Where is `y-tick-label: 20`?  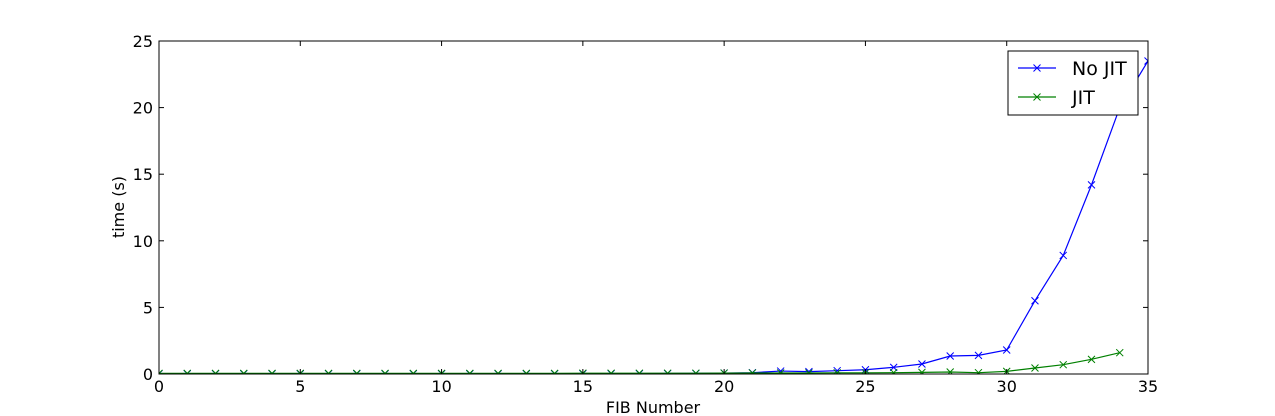 y-tick-label: 20 is located at coordinates (143, 108).